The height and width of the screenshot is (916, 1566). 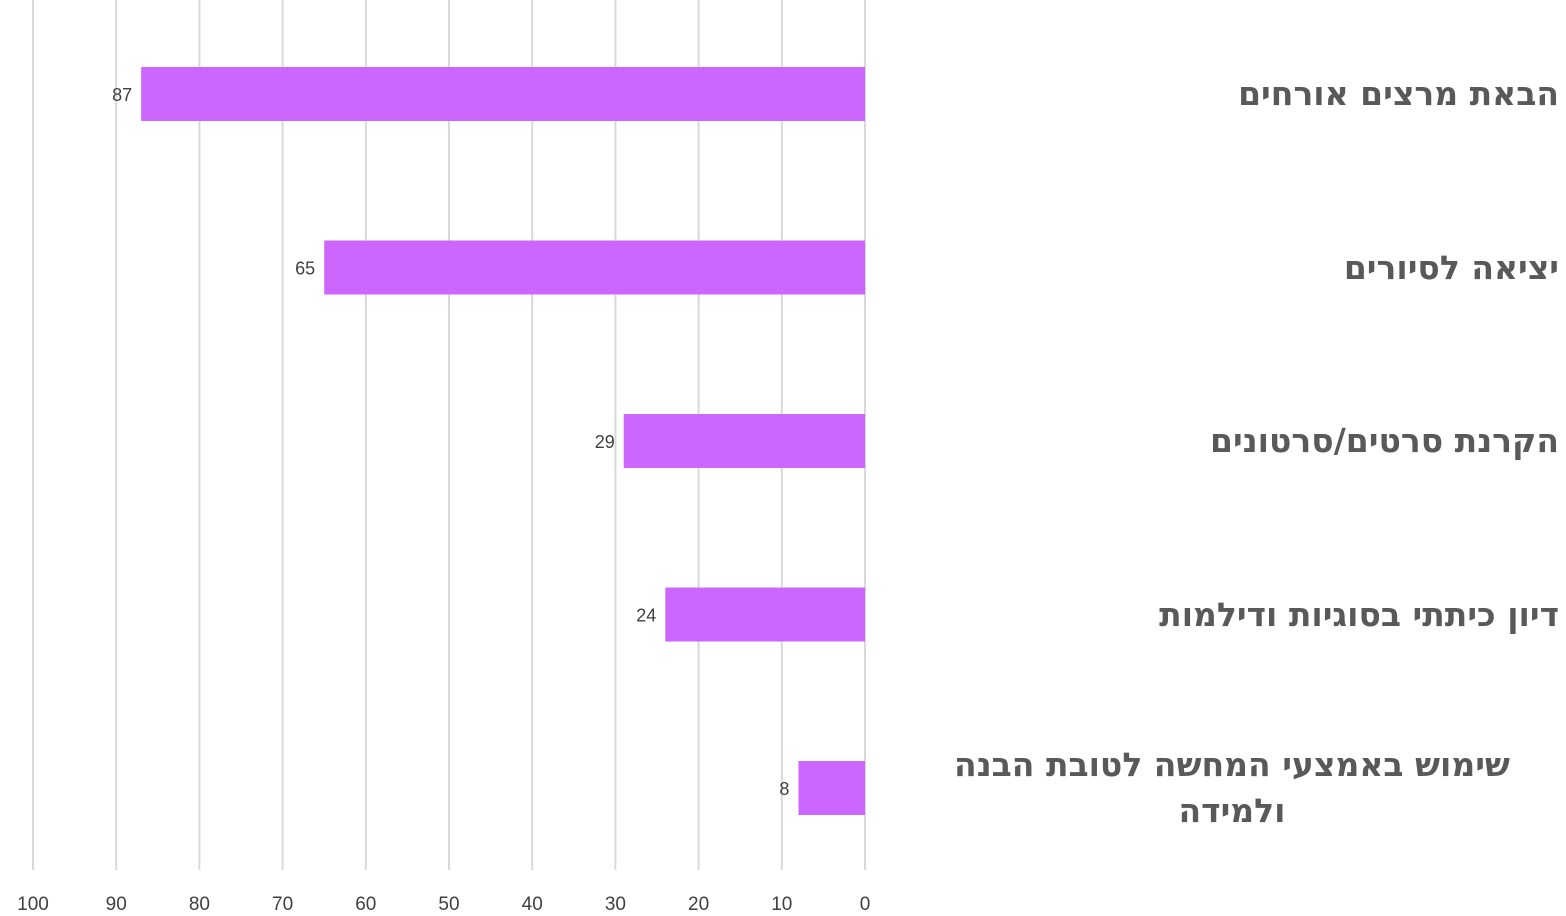 I want to click on category-label: דיון כיתתי בסוגיות ודילמות, so click(x=1359, y=614).